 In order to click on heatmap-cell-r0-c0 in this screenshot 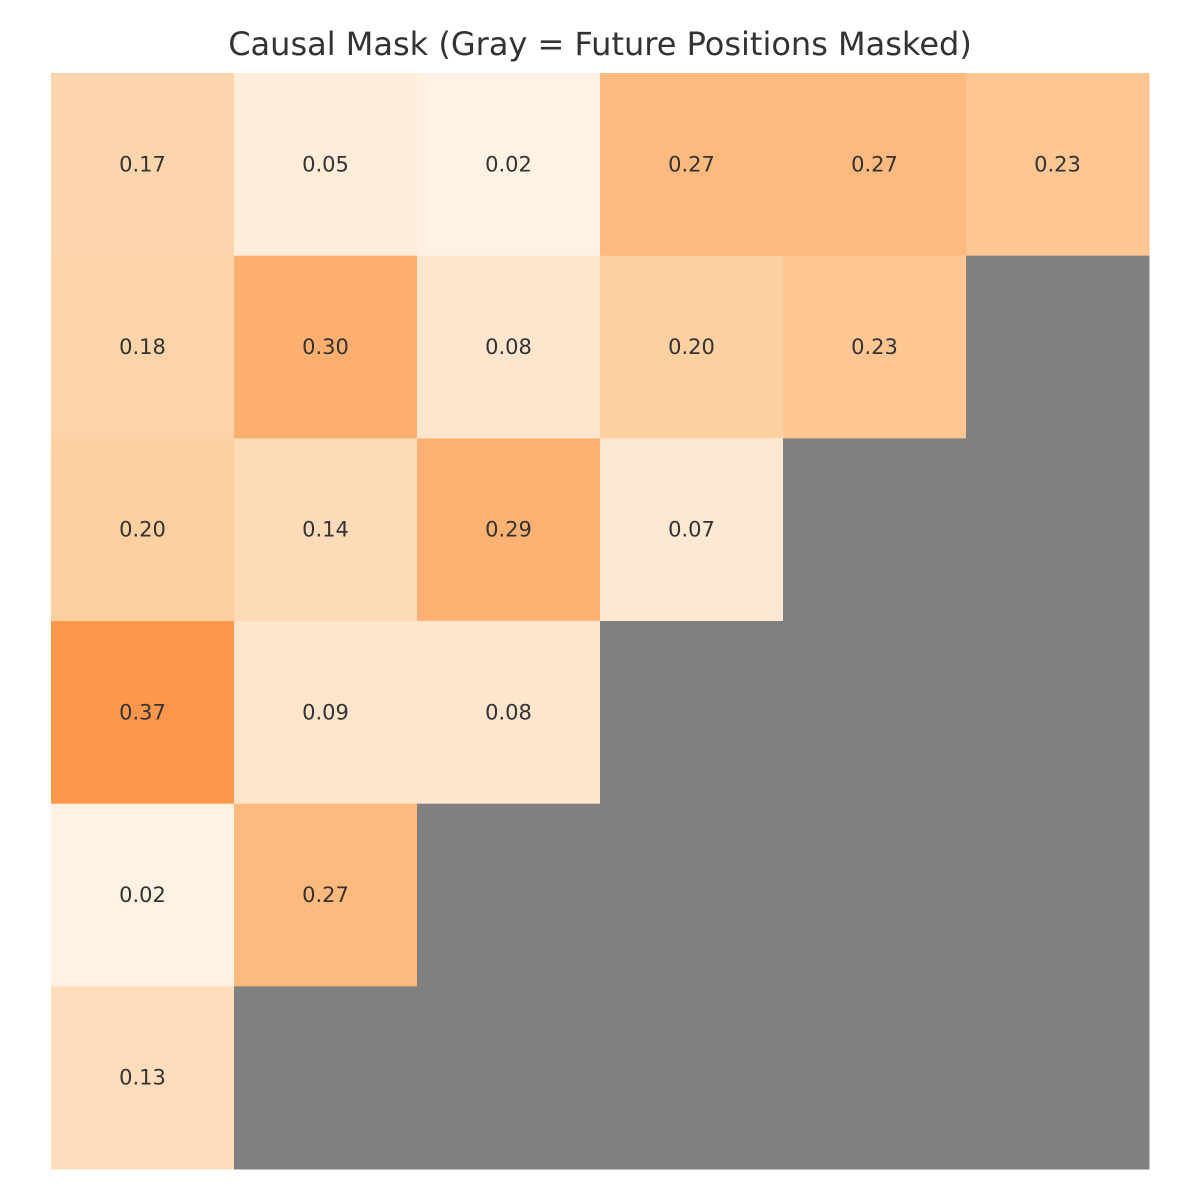, I will do `click(143, 165)`.